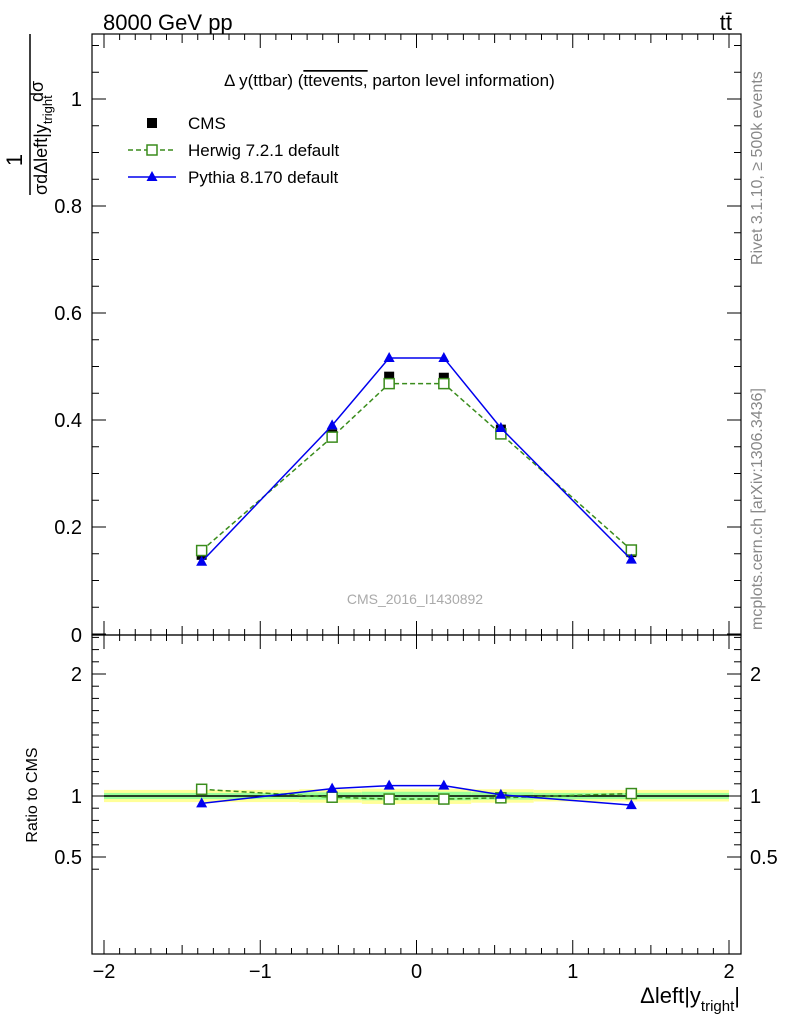  Describe the element at coordinates (416, 972) in the screenshot. I see `x-tick-label: 0` at that location.